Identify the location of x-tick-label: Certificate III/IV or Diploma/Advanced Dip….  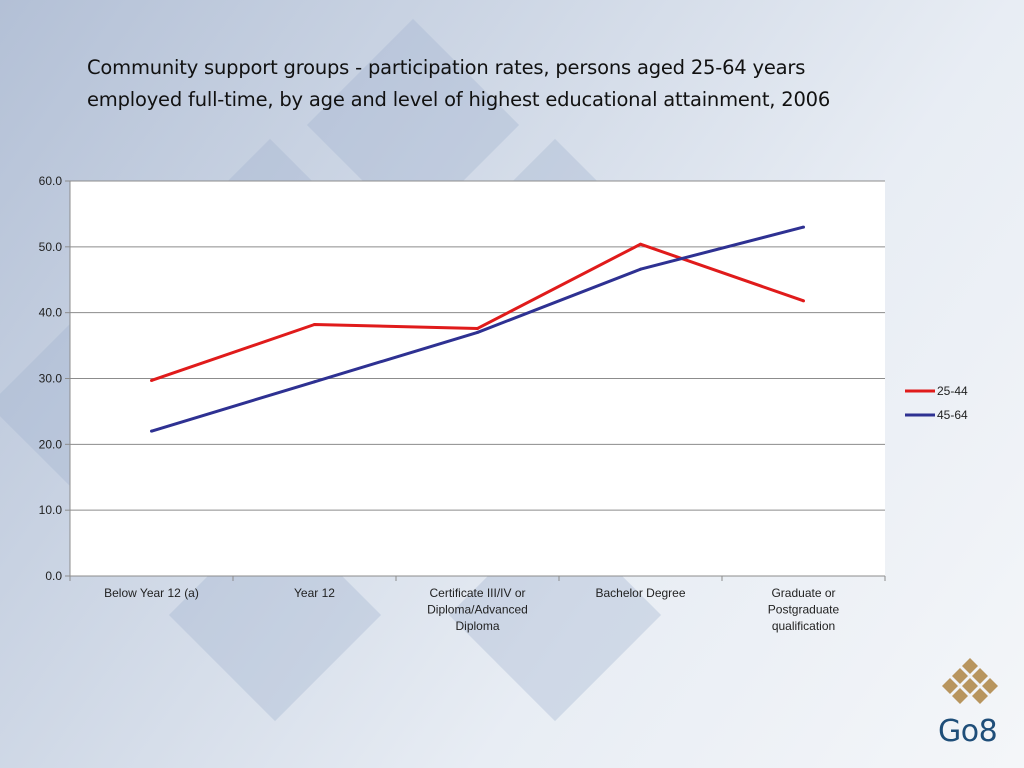
(477, 609).